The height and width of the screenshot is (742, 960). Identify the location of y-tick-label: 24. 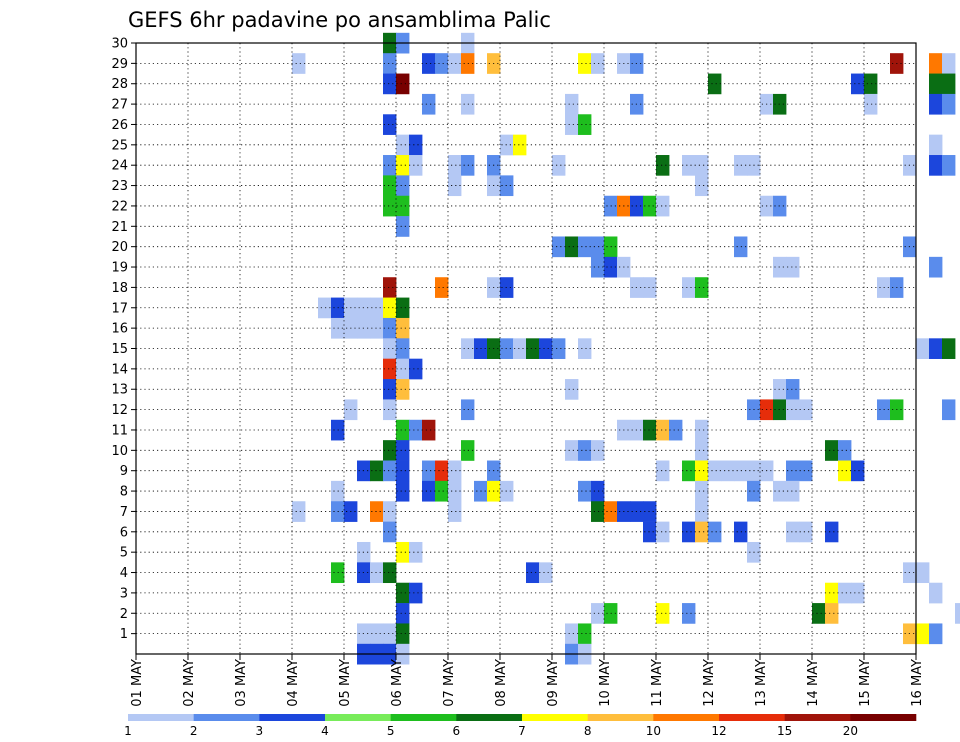
(119, 166).